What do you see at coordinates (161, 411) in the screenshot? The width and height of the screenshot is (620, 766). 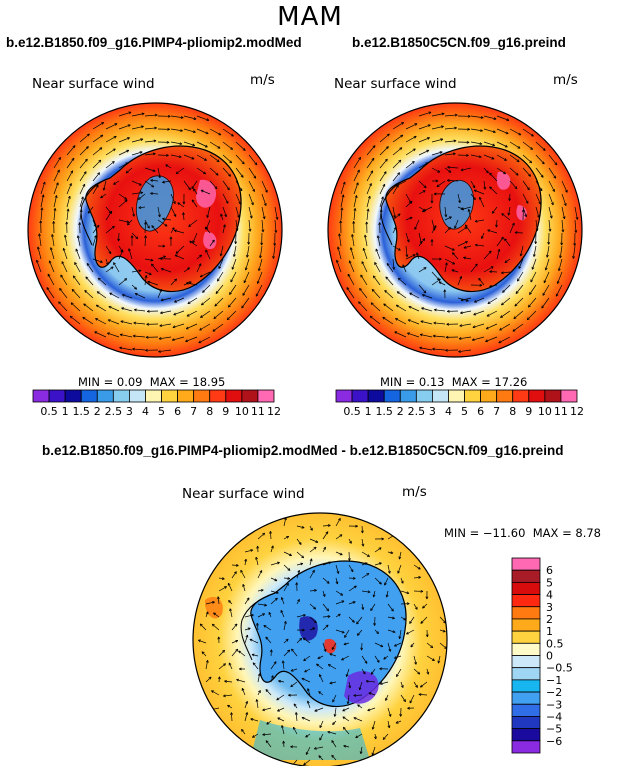 I see `colorbar-1-label: 5` at bounding box center [161, 411].